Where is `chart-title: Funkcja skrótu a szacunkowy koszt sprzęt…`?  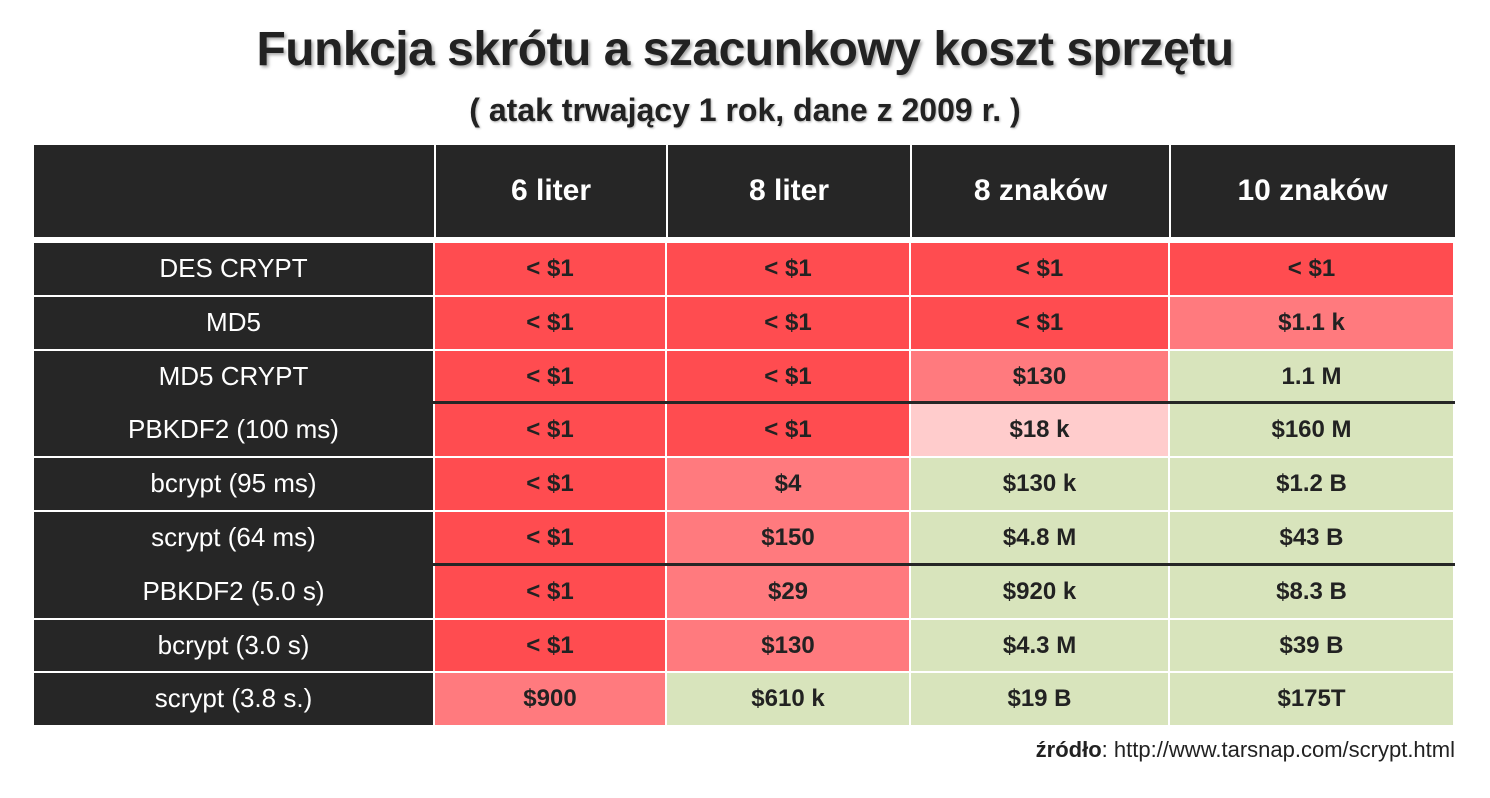 chart-title: Funkcja skrótu a szacunkowy koszt sprzęt… is located at coordinates (745, 49).